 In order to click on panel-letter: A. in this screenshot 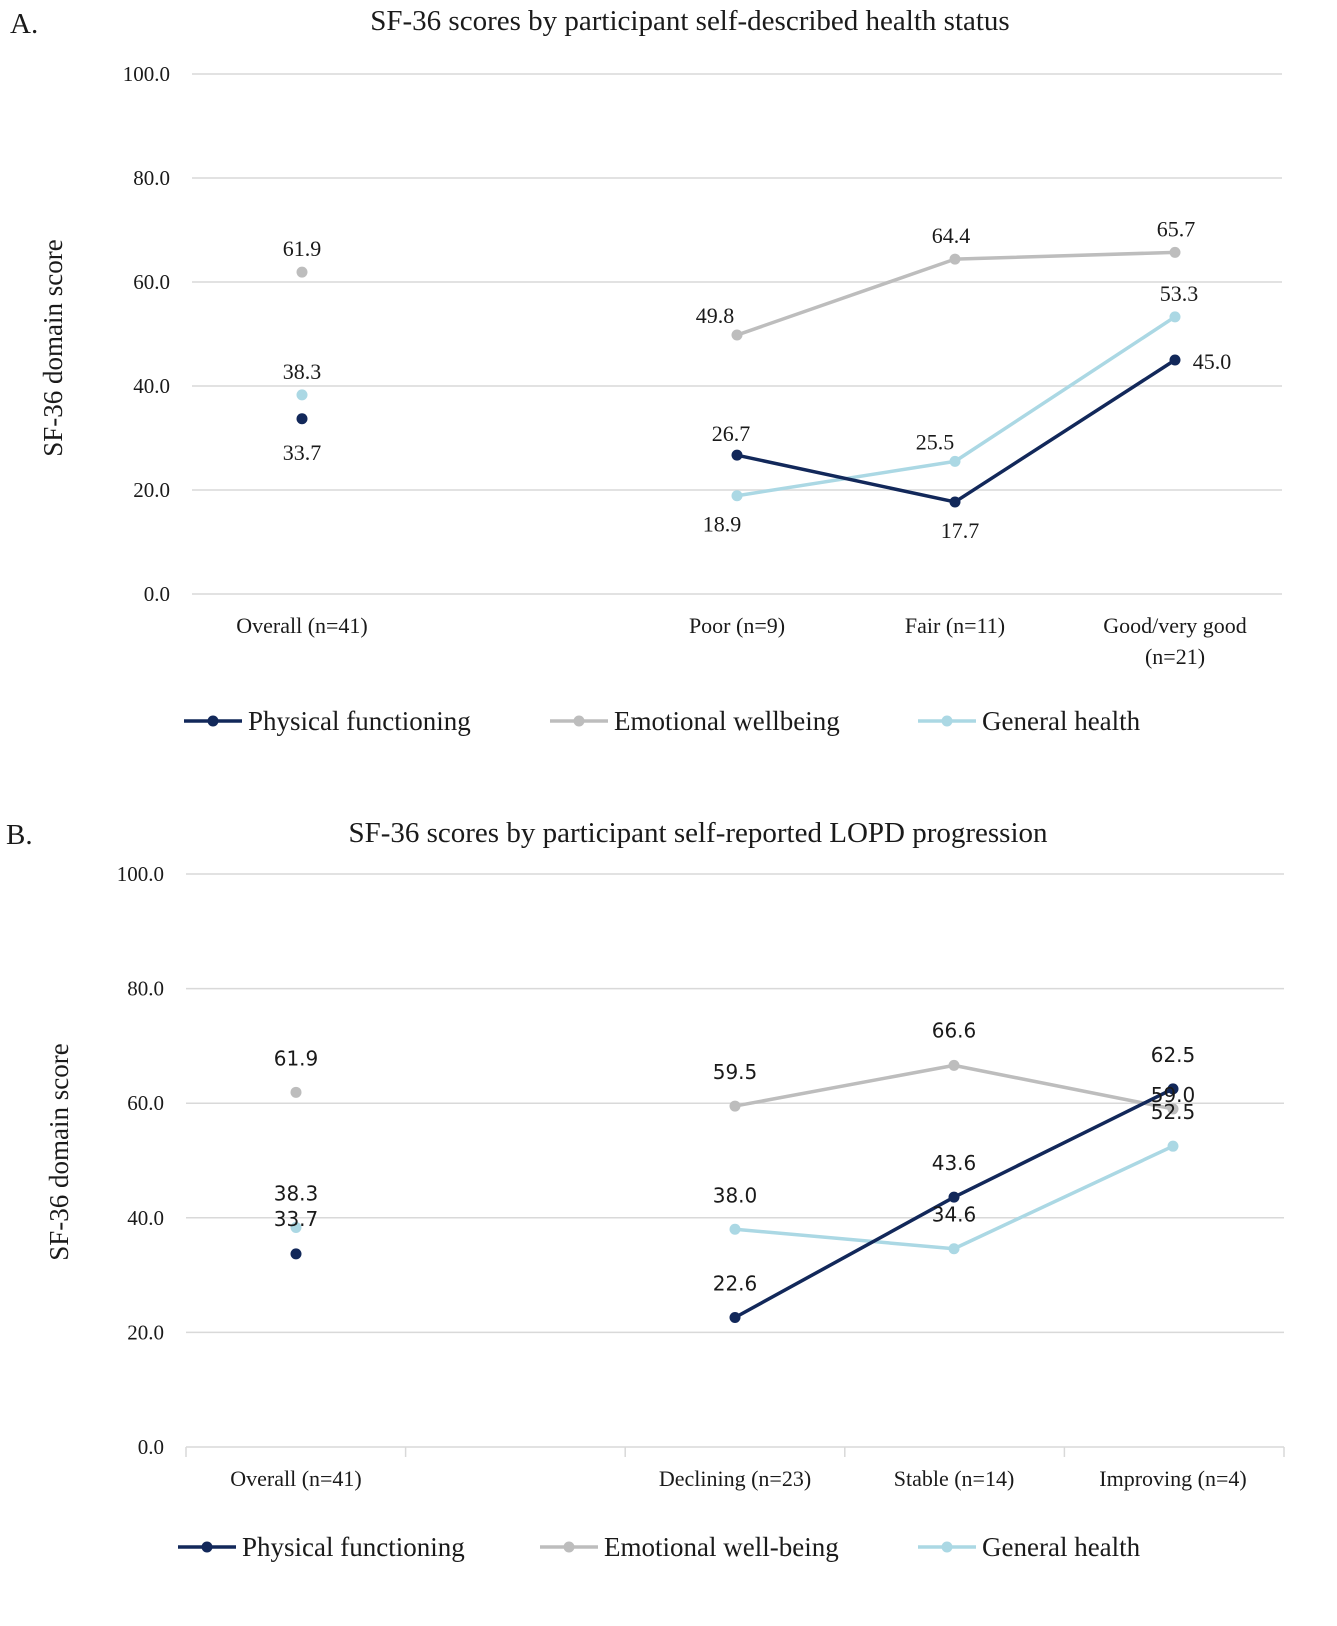, I will do `click(24, 24)`.